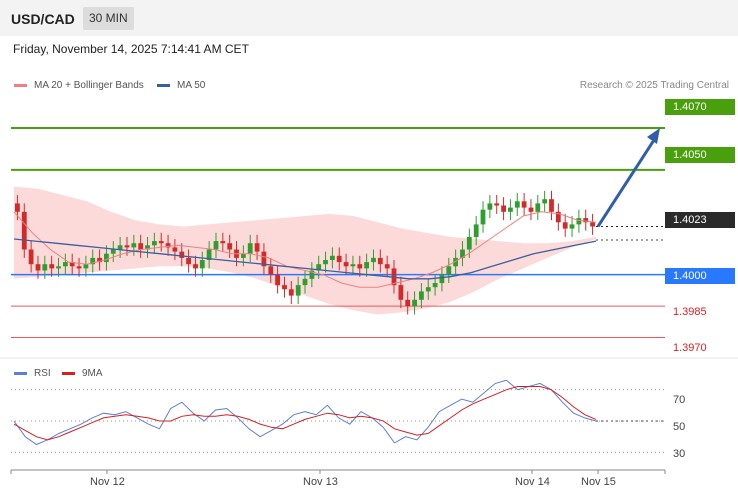  Describe the element at coordinates (700, 276) in the screenshot. I see `level-tag-4: 1.4000` at that location.